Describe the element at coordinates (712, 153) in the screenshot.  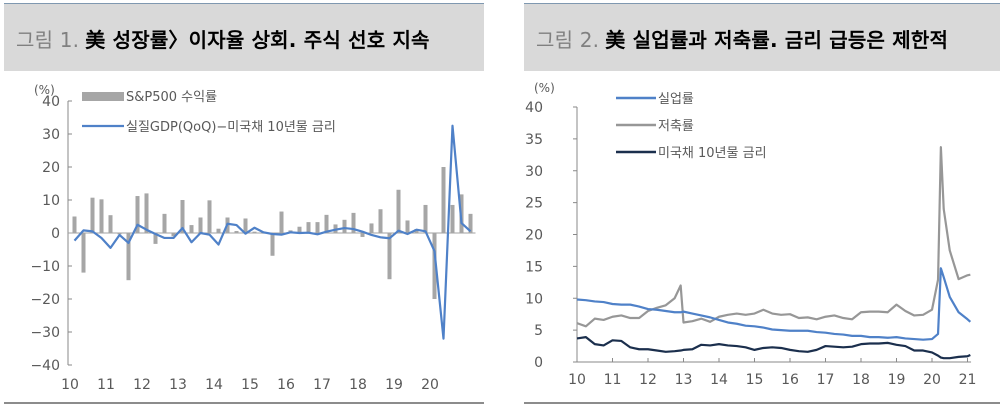
I see `legend-label: 미국채 10년물 금리` at that location.